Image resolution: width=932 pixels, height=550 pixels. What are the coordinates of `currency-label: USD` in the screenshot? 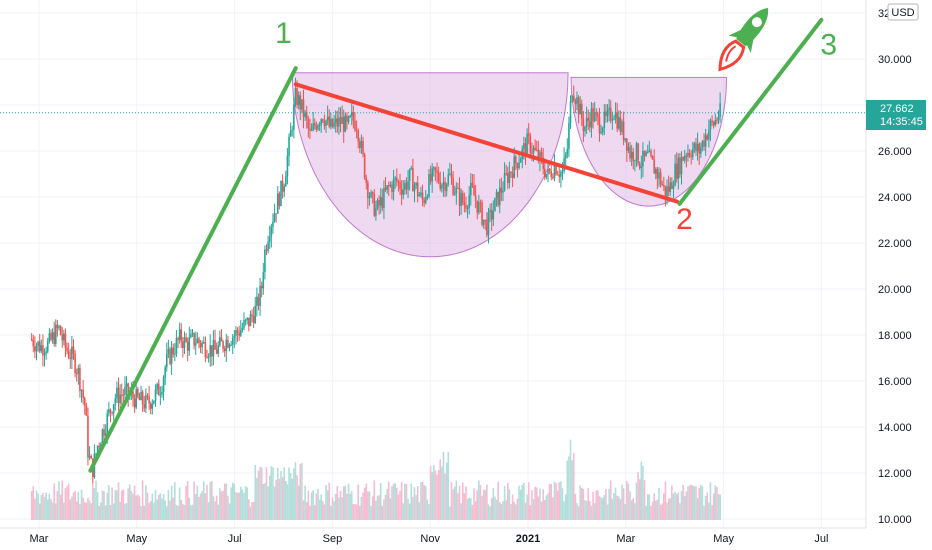 It's located at (902, 13).